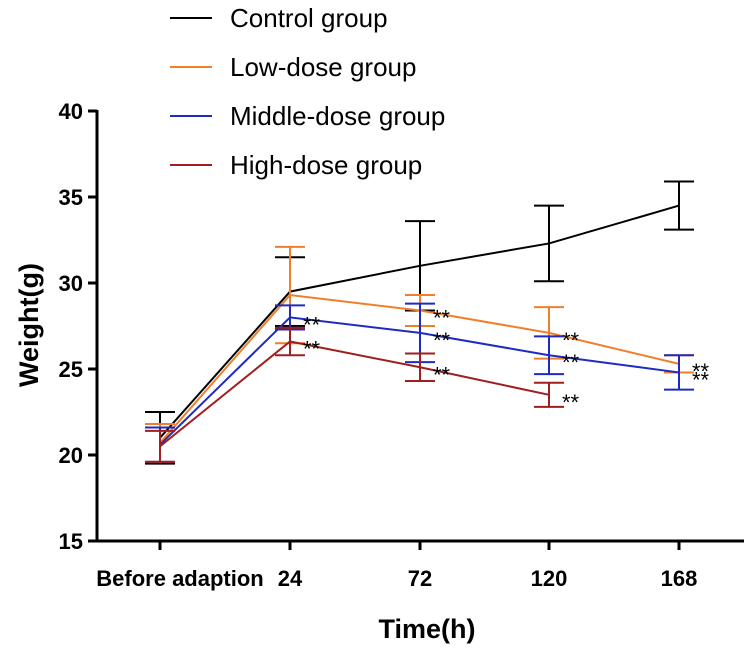  I want to click on x-tick-label: 72, so click(420, 578).